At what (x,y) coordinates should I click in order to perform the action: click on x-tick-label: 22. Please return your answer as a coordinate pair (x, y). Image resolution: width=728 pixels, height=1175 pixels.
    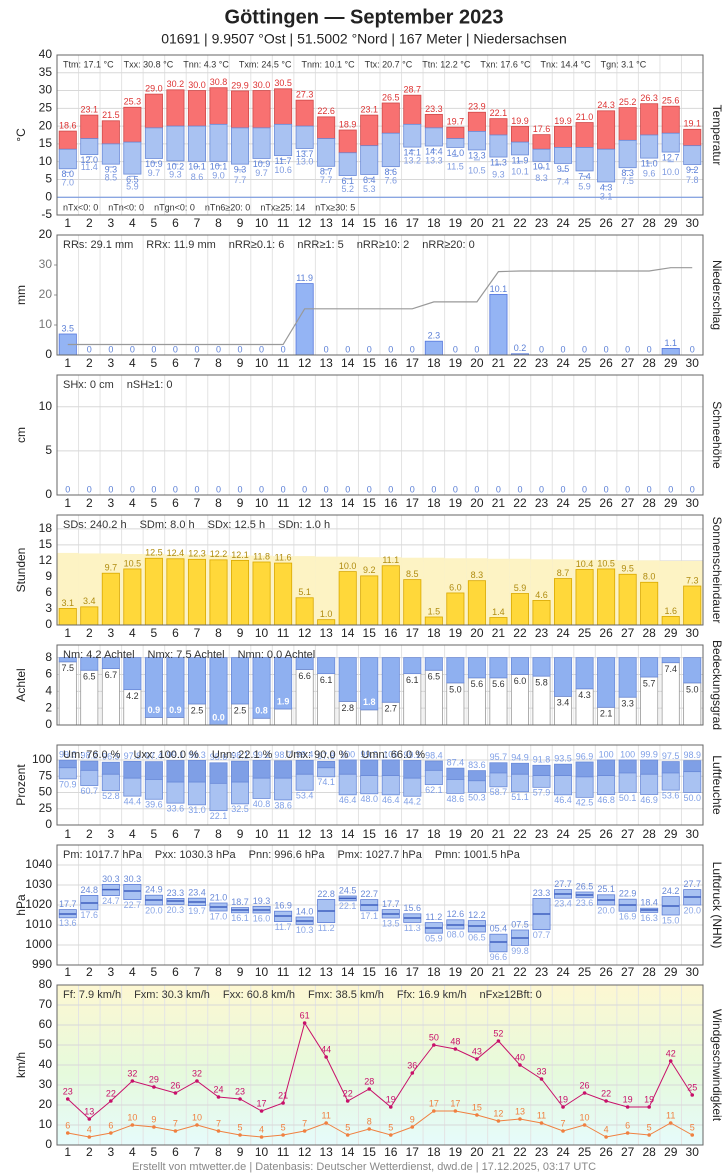
    Looking at the image, I should click on (520, 503).